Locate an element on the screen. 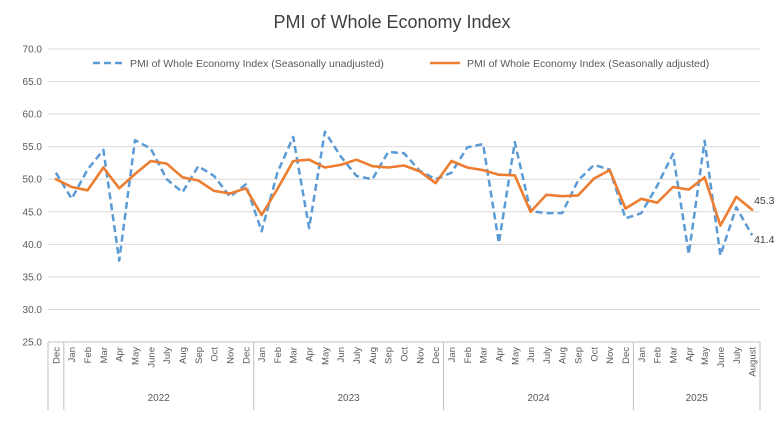 The width and height of the screenshot is (784, 426). data-labels: 45.3 41.4 is located at coordinates (764, 220).